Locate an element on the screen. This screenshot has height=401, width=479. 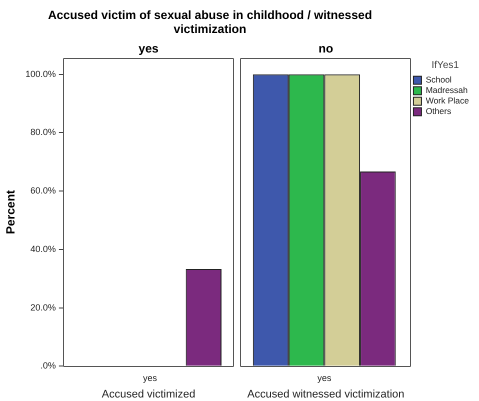
y-tick-label: 40.0% is located at coordinates (43, 249).